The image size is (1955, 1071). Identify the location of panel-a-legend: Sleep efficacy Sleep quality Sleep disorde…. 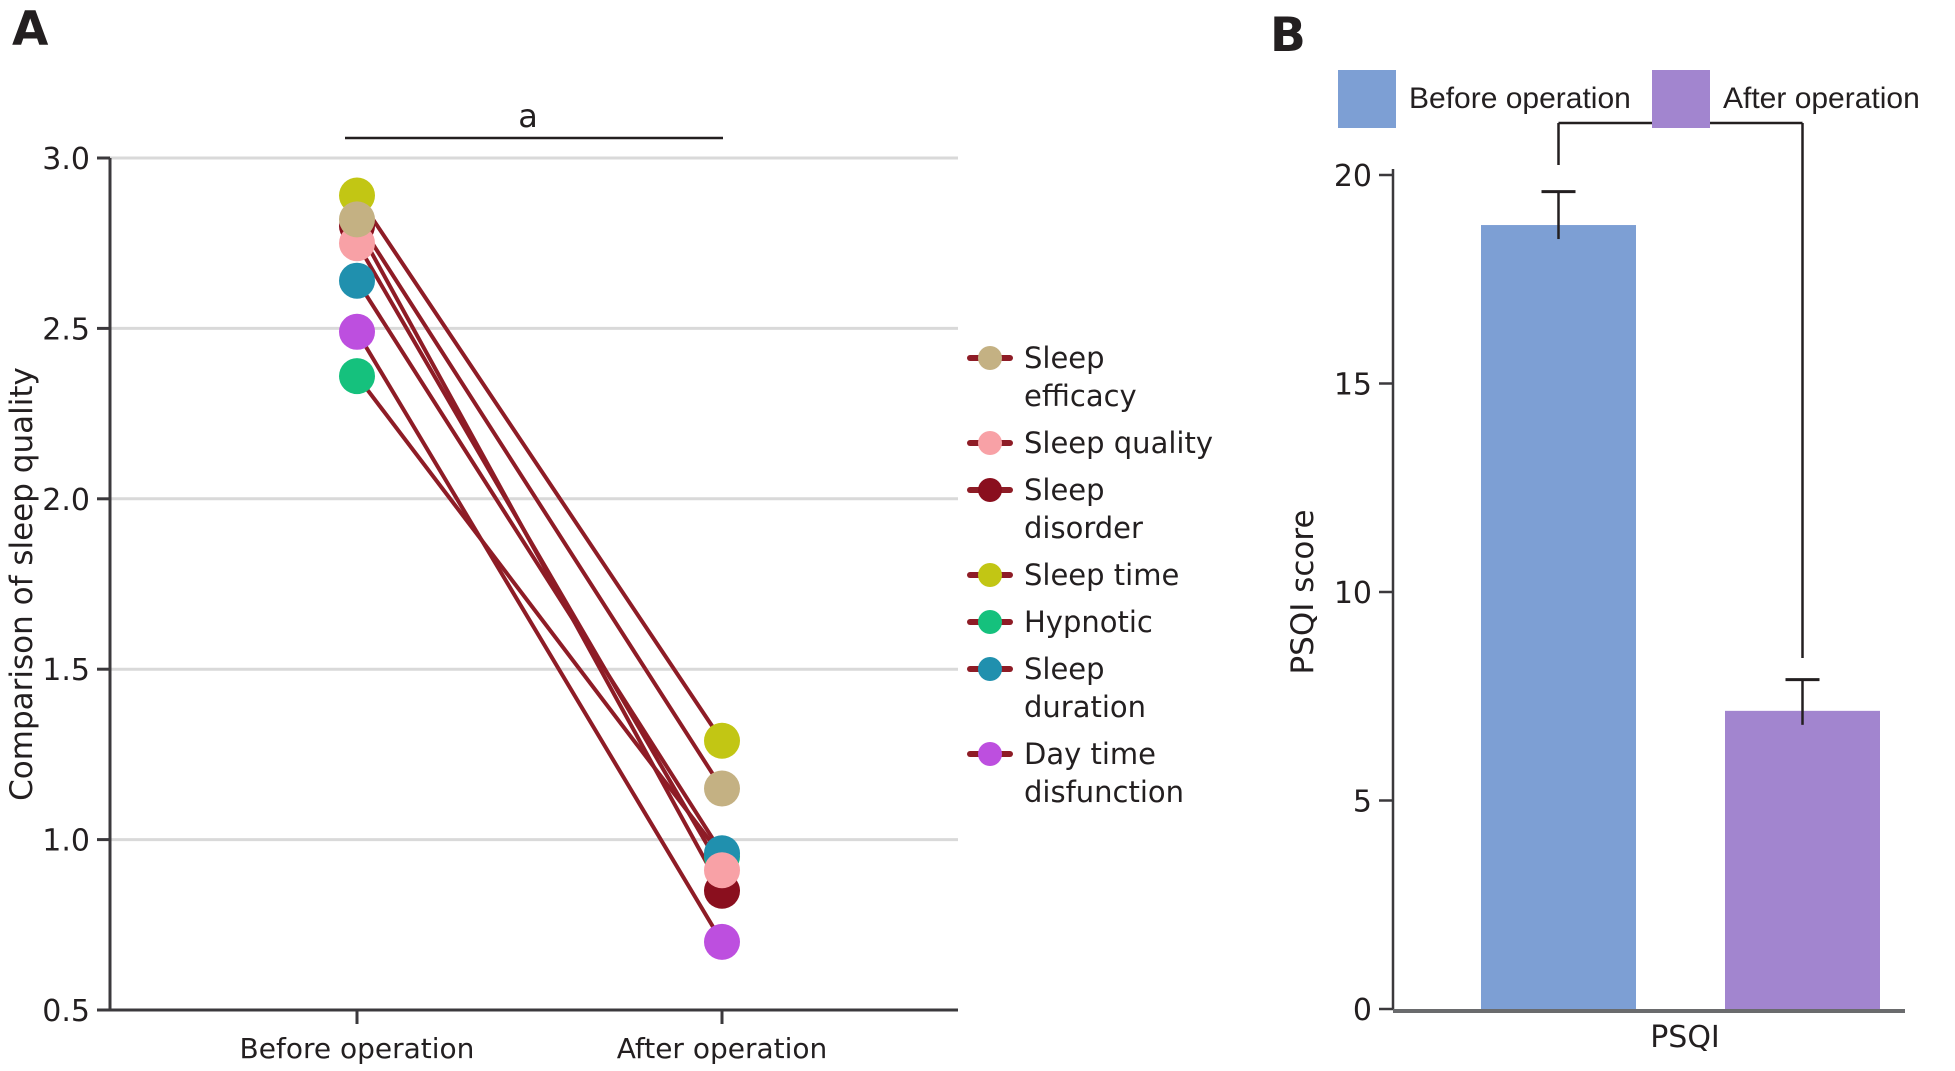
(1092, 579).